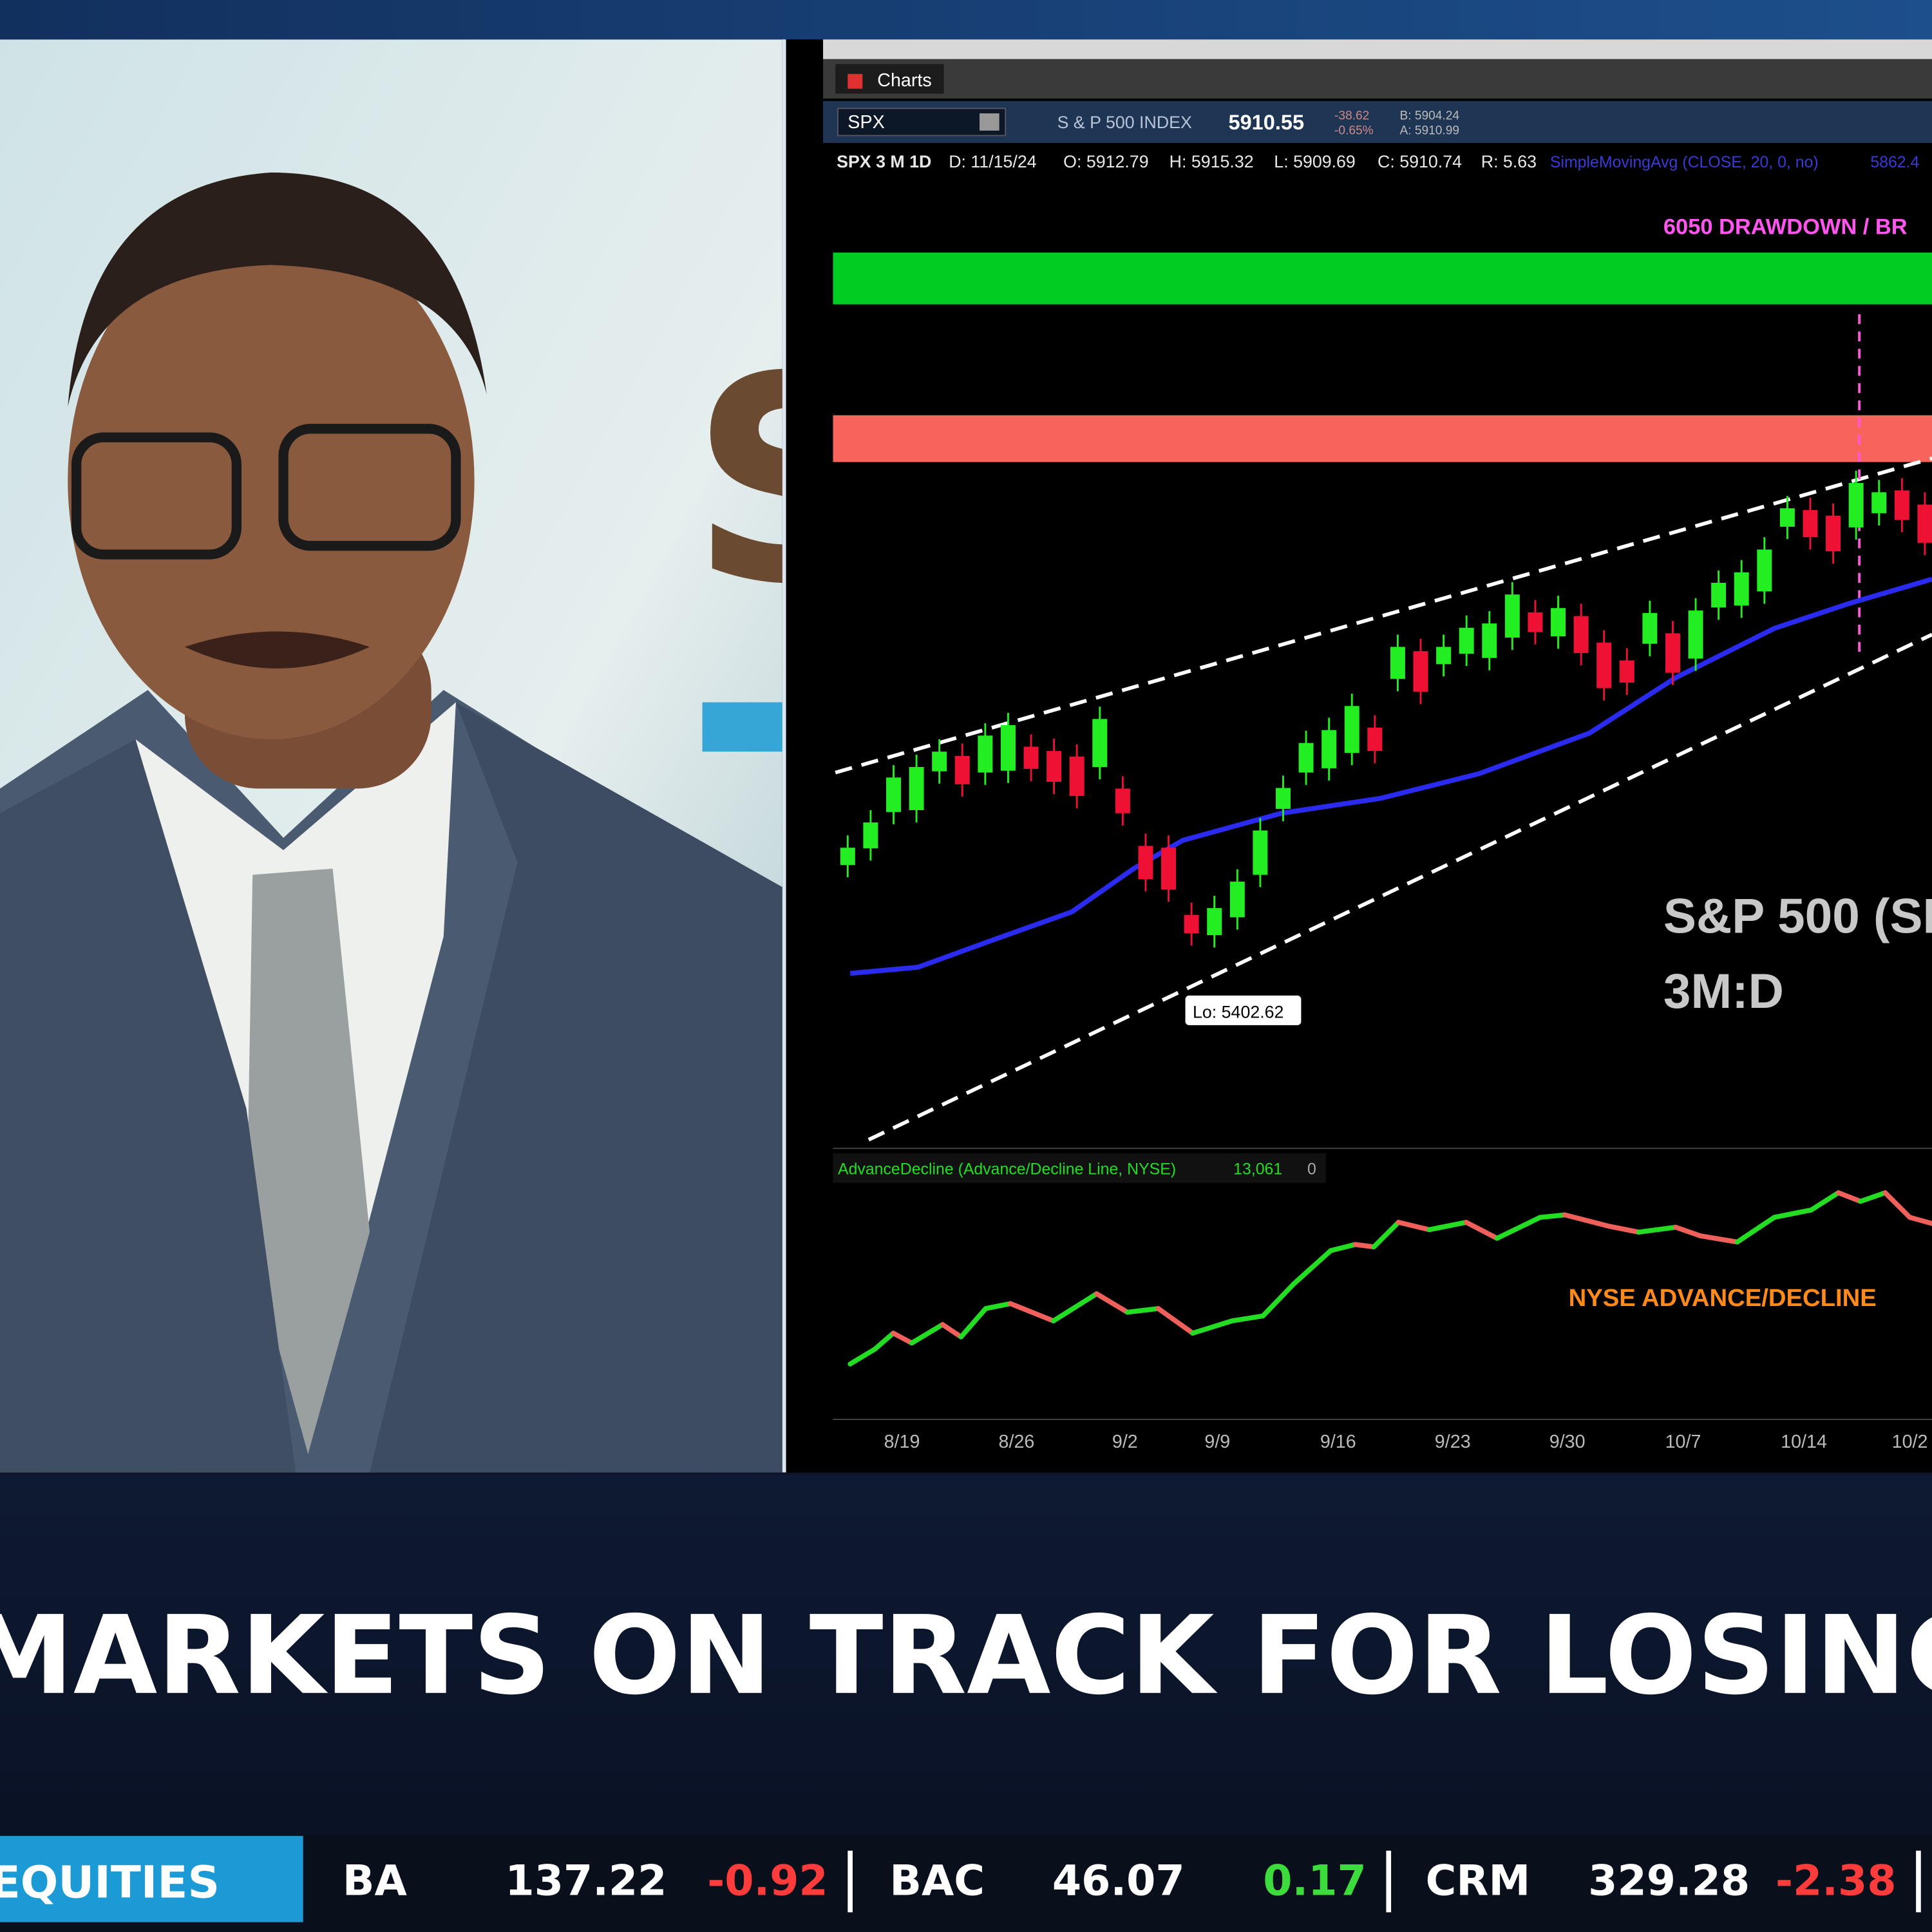 The image size is (1932, 1932). Describe the element at coordinates (1017, 1442) in the screenshot. I see `x-tick-label: 8/26` at that location.